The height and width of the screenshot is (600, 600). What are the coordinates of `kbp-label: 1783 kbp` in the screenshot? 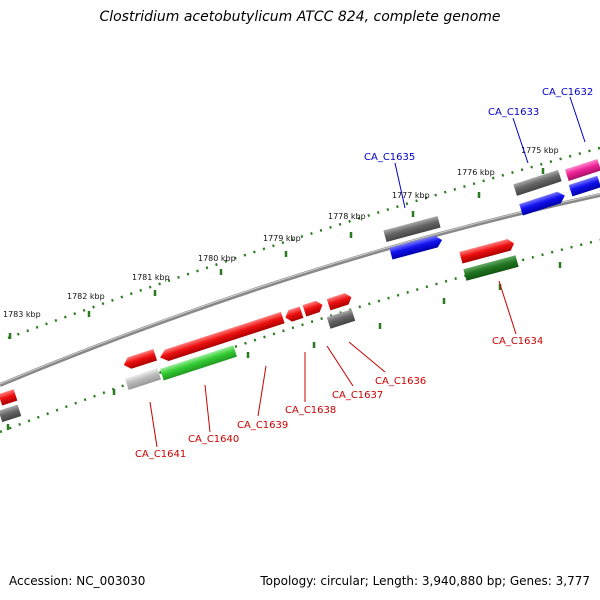 It's located at (22, 314).